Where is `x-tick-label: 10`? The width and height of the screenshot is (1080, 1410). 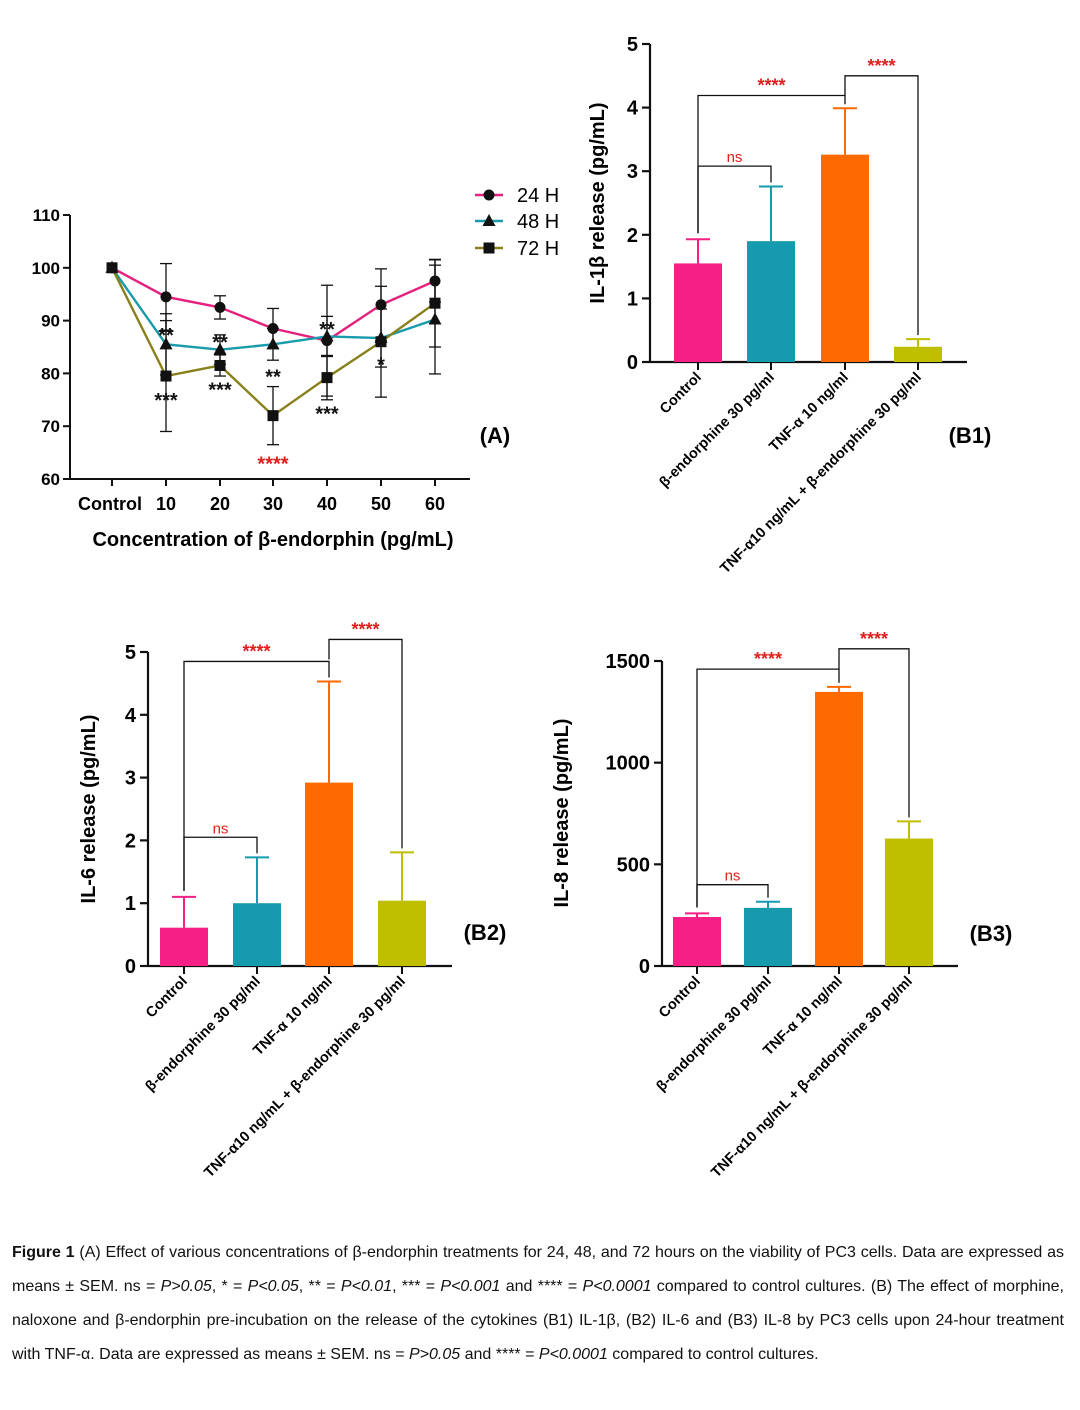
x-tick-label: 10 is located at coordinates (166, 504).